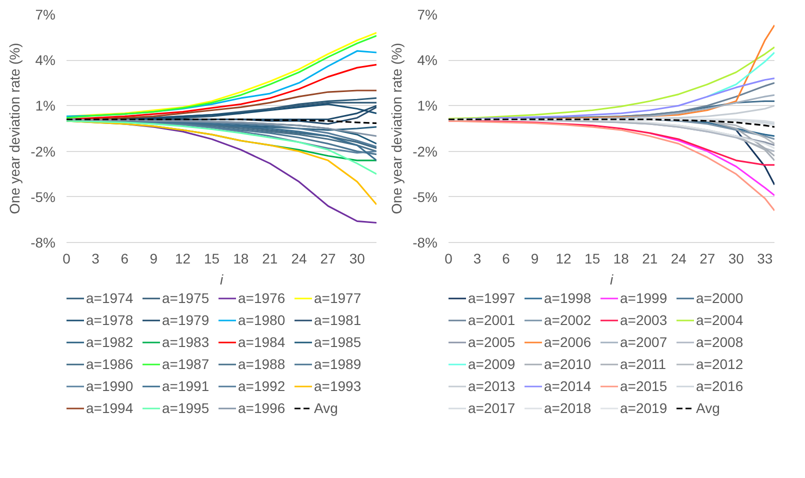 The height and width of the screenshot is (478, 805). What do you see at coordinates (338, 386) in the screenshot?
I see `legend-label: a=1993` at bounding box center [338, 386].